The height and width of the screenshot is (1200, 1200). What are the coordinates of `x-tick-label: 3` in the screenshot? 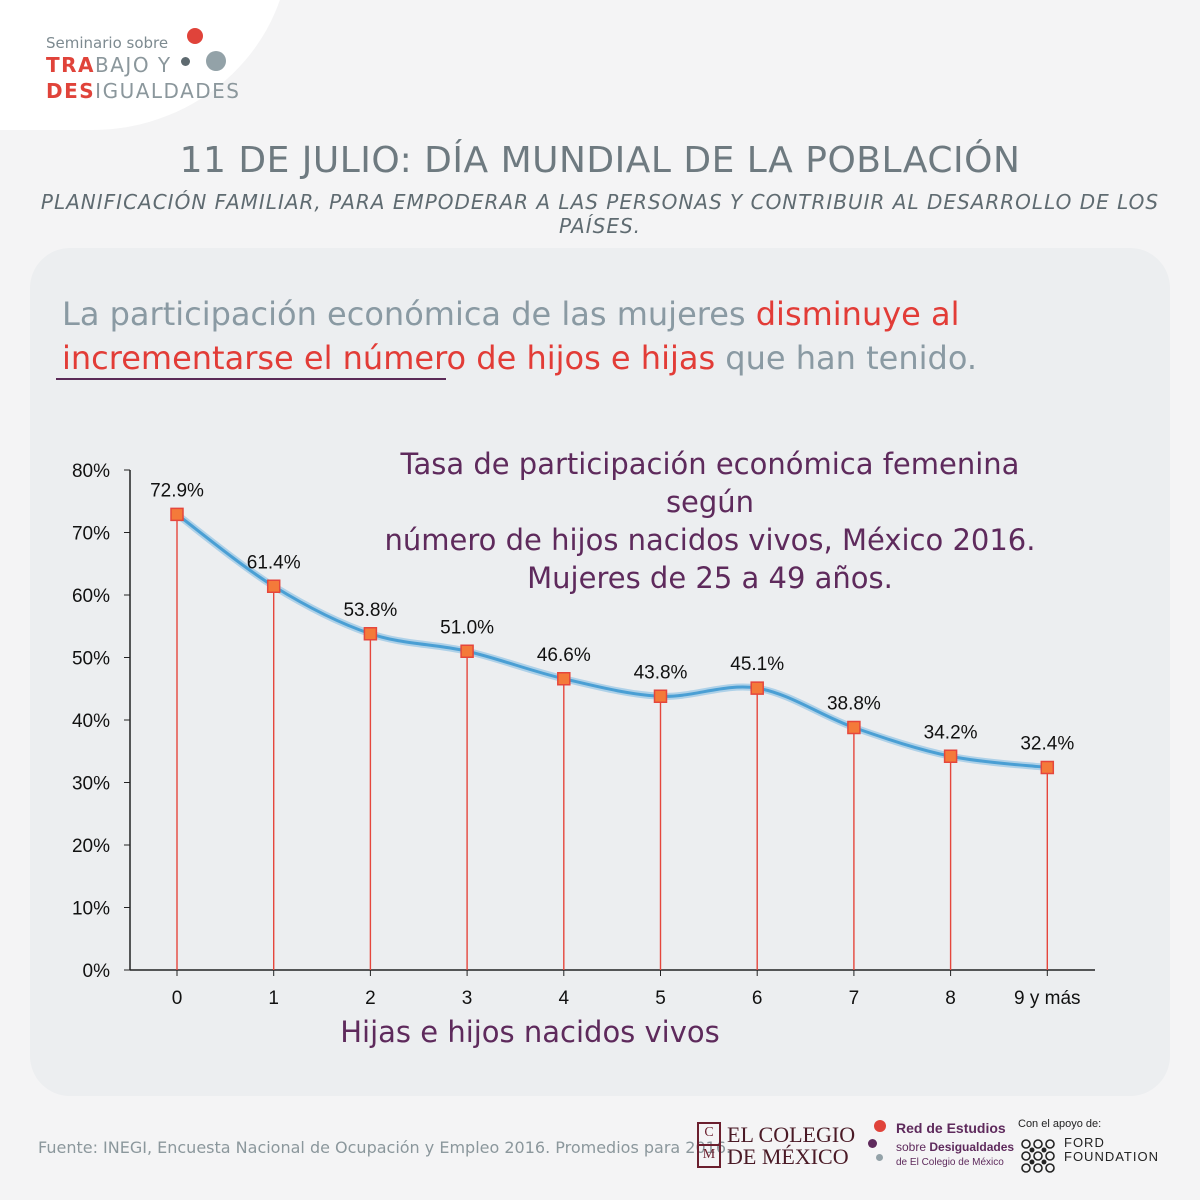 It's located at (467, 998).